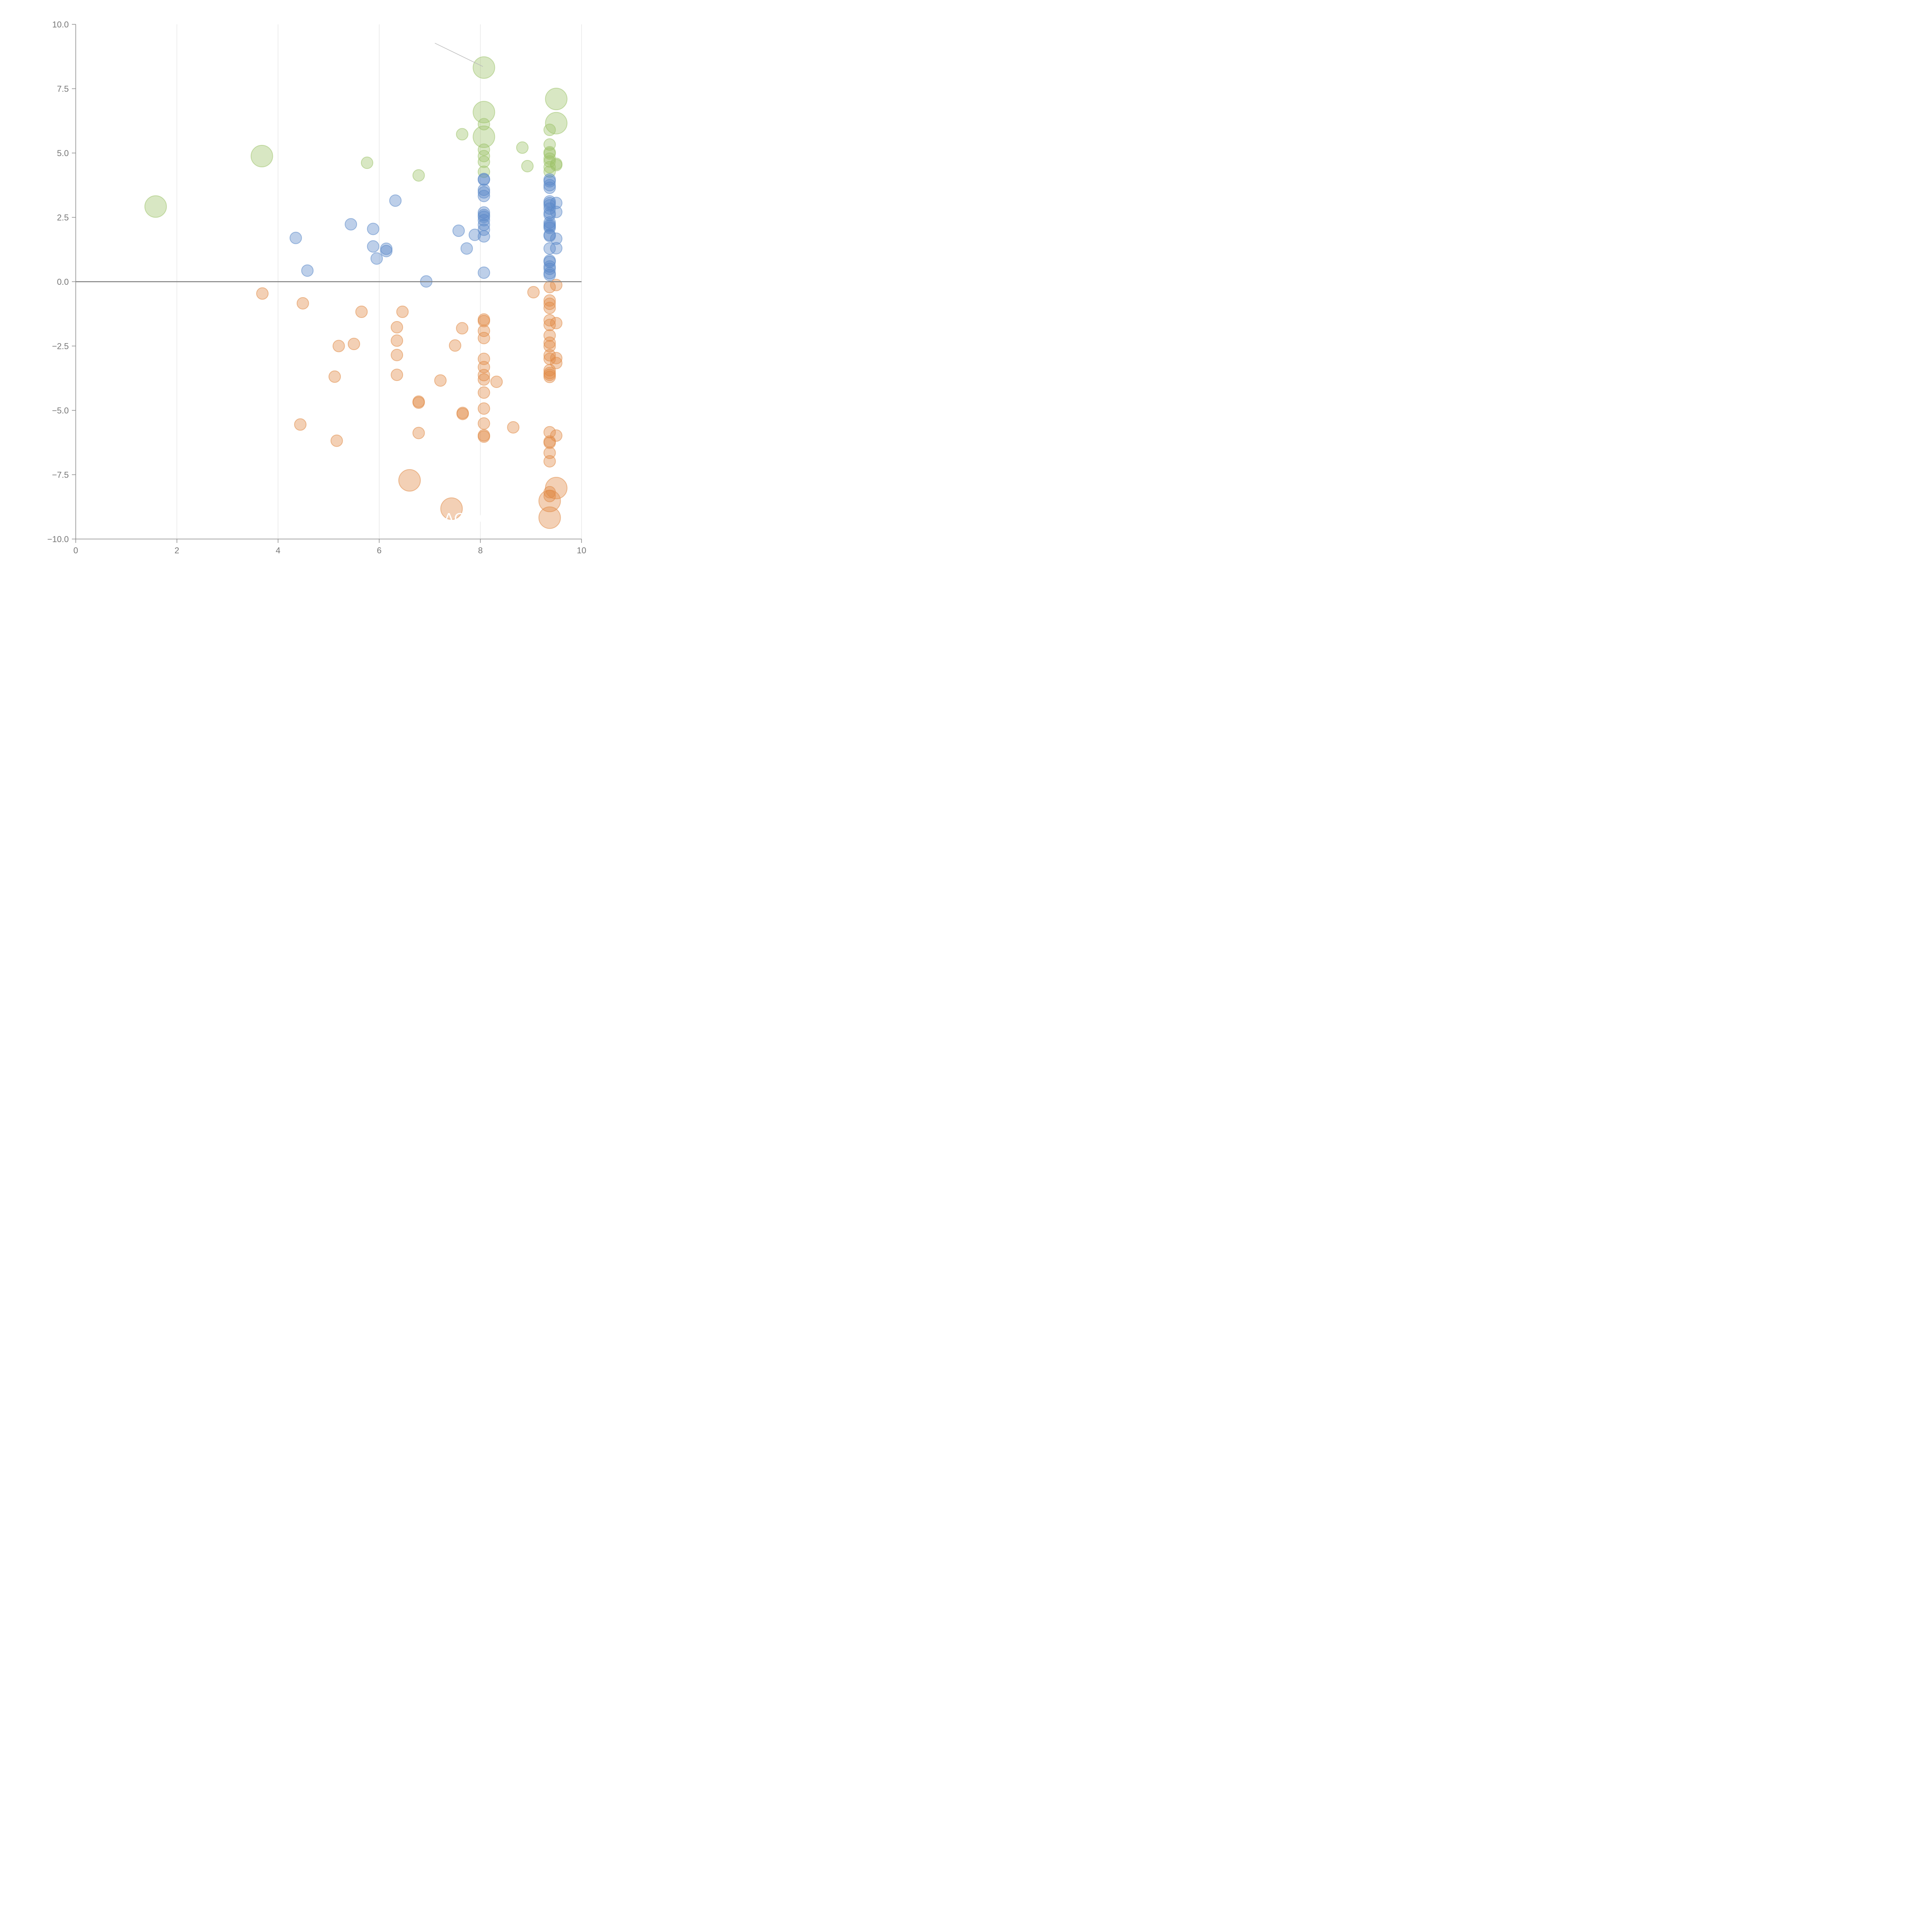 The width and height of the screenshot is (1932, 1932). Describe the element at coordinates (58, 539) in the screenshot. I see `y-tick-label: −10.0` at that location.